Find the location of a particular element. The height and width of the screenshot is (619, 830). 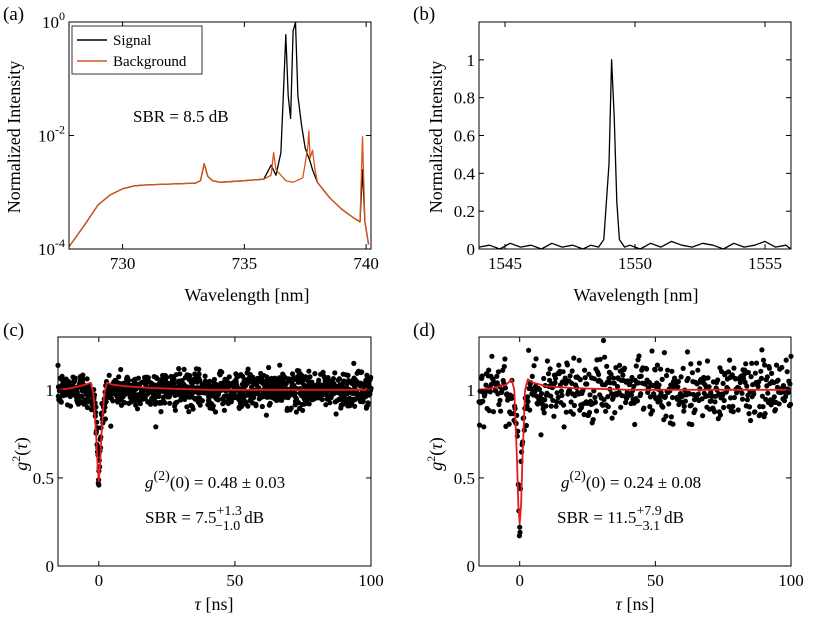

y-tick-label: 0.2 is located at coordinates (464, 211).